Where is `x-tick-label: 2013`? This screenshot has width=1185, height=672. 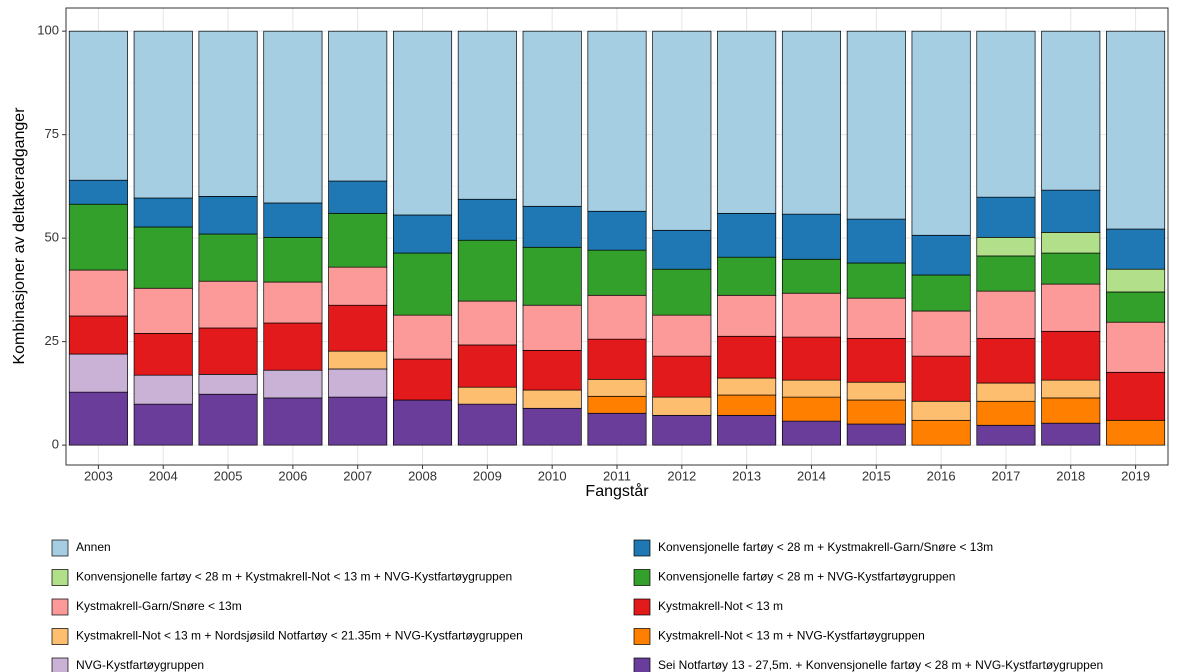
x-tick-label: 2013 is located at coordinates (746, 475).